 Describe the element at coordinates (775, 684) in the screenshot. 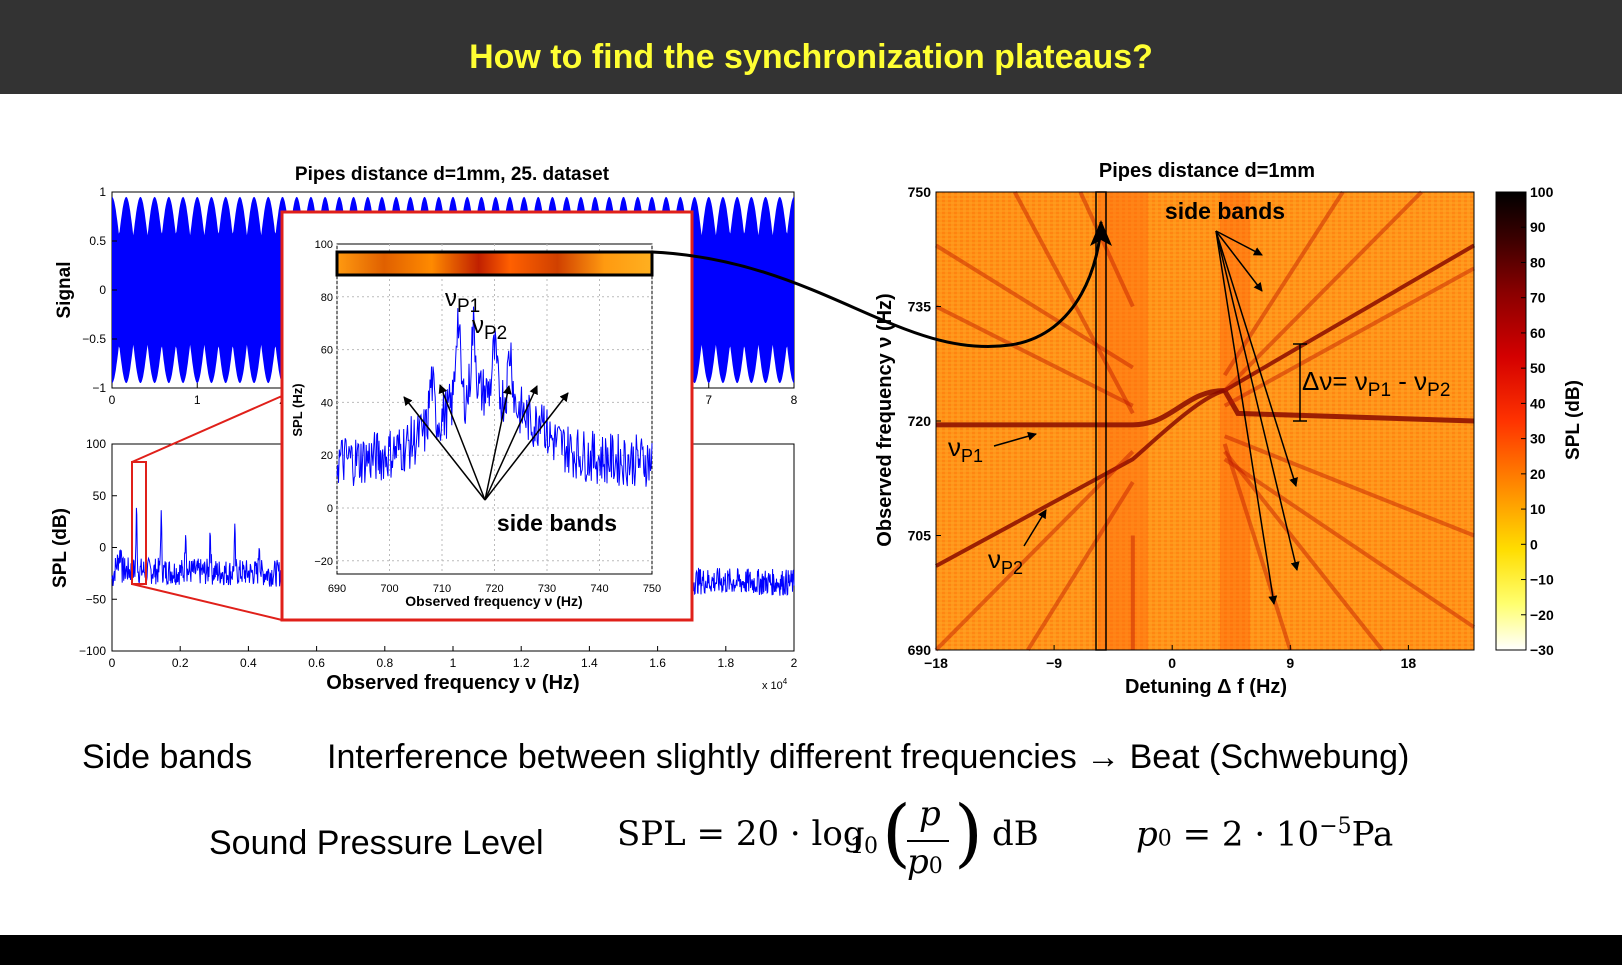

I see `spectrum-x-multiplier: x 104` at that location.